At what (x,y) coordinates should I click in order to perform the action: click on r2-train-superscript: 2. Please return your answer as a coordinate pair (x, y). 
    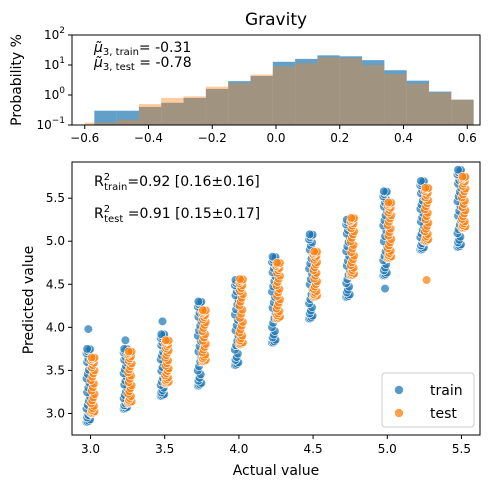
    Looking at the image, I should click on (107, 177).